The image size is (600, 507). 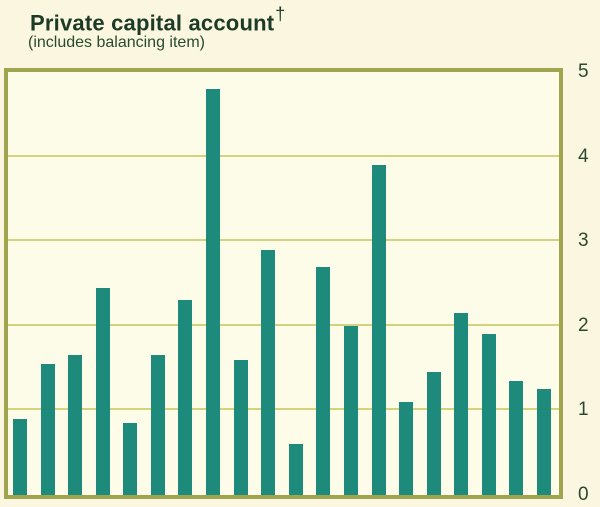 What do you see at coordinates (583, 325) in the screenshot?
I see `y-tick-label: 2` at bounding box center [583, 325].